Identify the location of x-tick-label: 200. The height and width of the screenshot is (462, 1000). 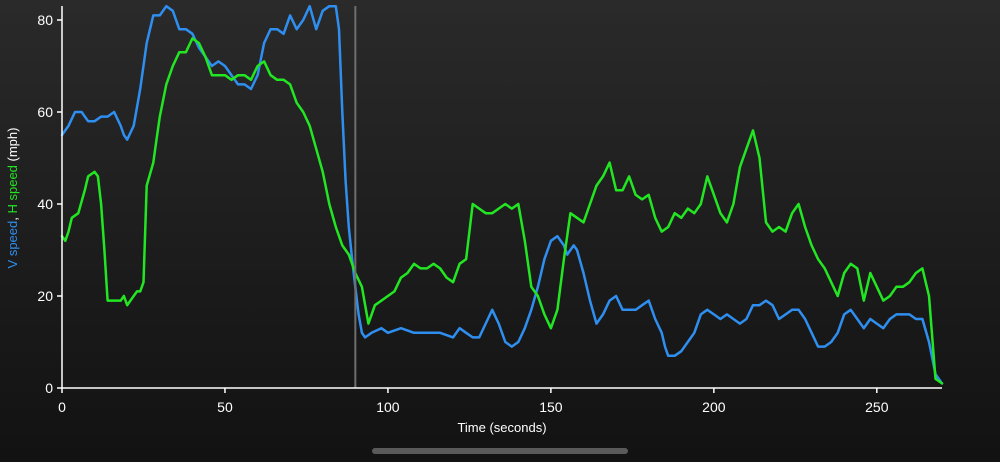
(714, 407).